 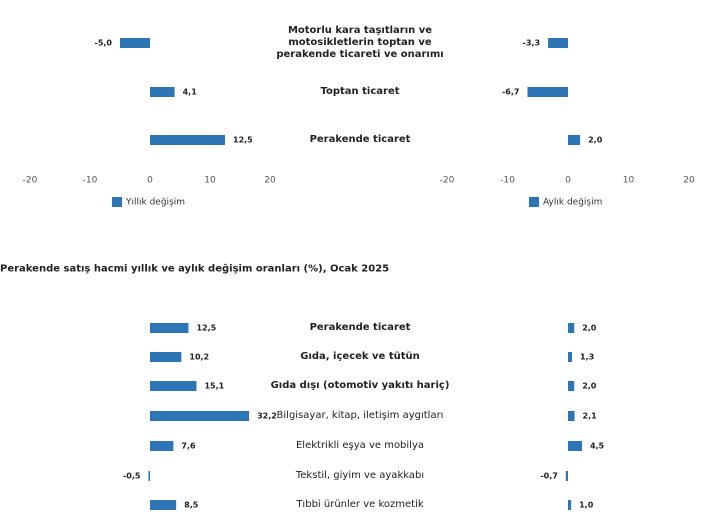 I want to click on category-label: Gıda dışı (otomotiv yakıtı hariç), so click(x=360, y=385).